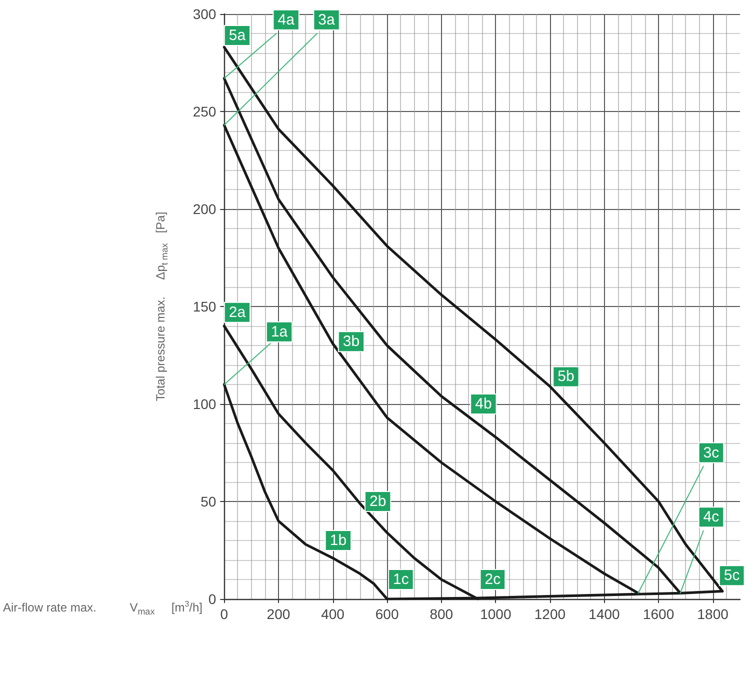  I want to click on y-axis-title: Total pressure max. Δpt max [Pa], so click(162, 307).